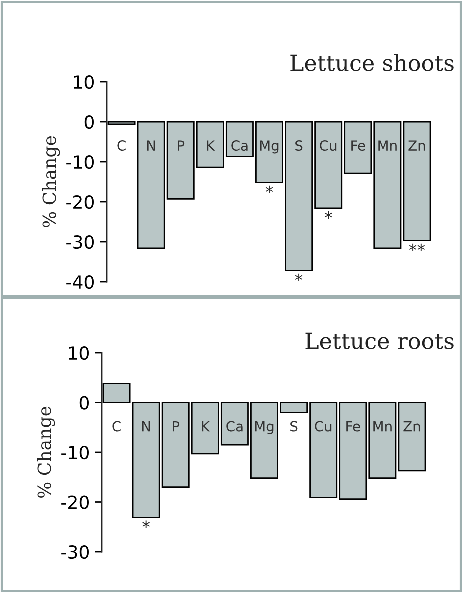  Describe the element at coordinates (417, 248) in the screenshot. I see `annotation: **` at that location.